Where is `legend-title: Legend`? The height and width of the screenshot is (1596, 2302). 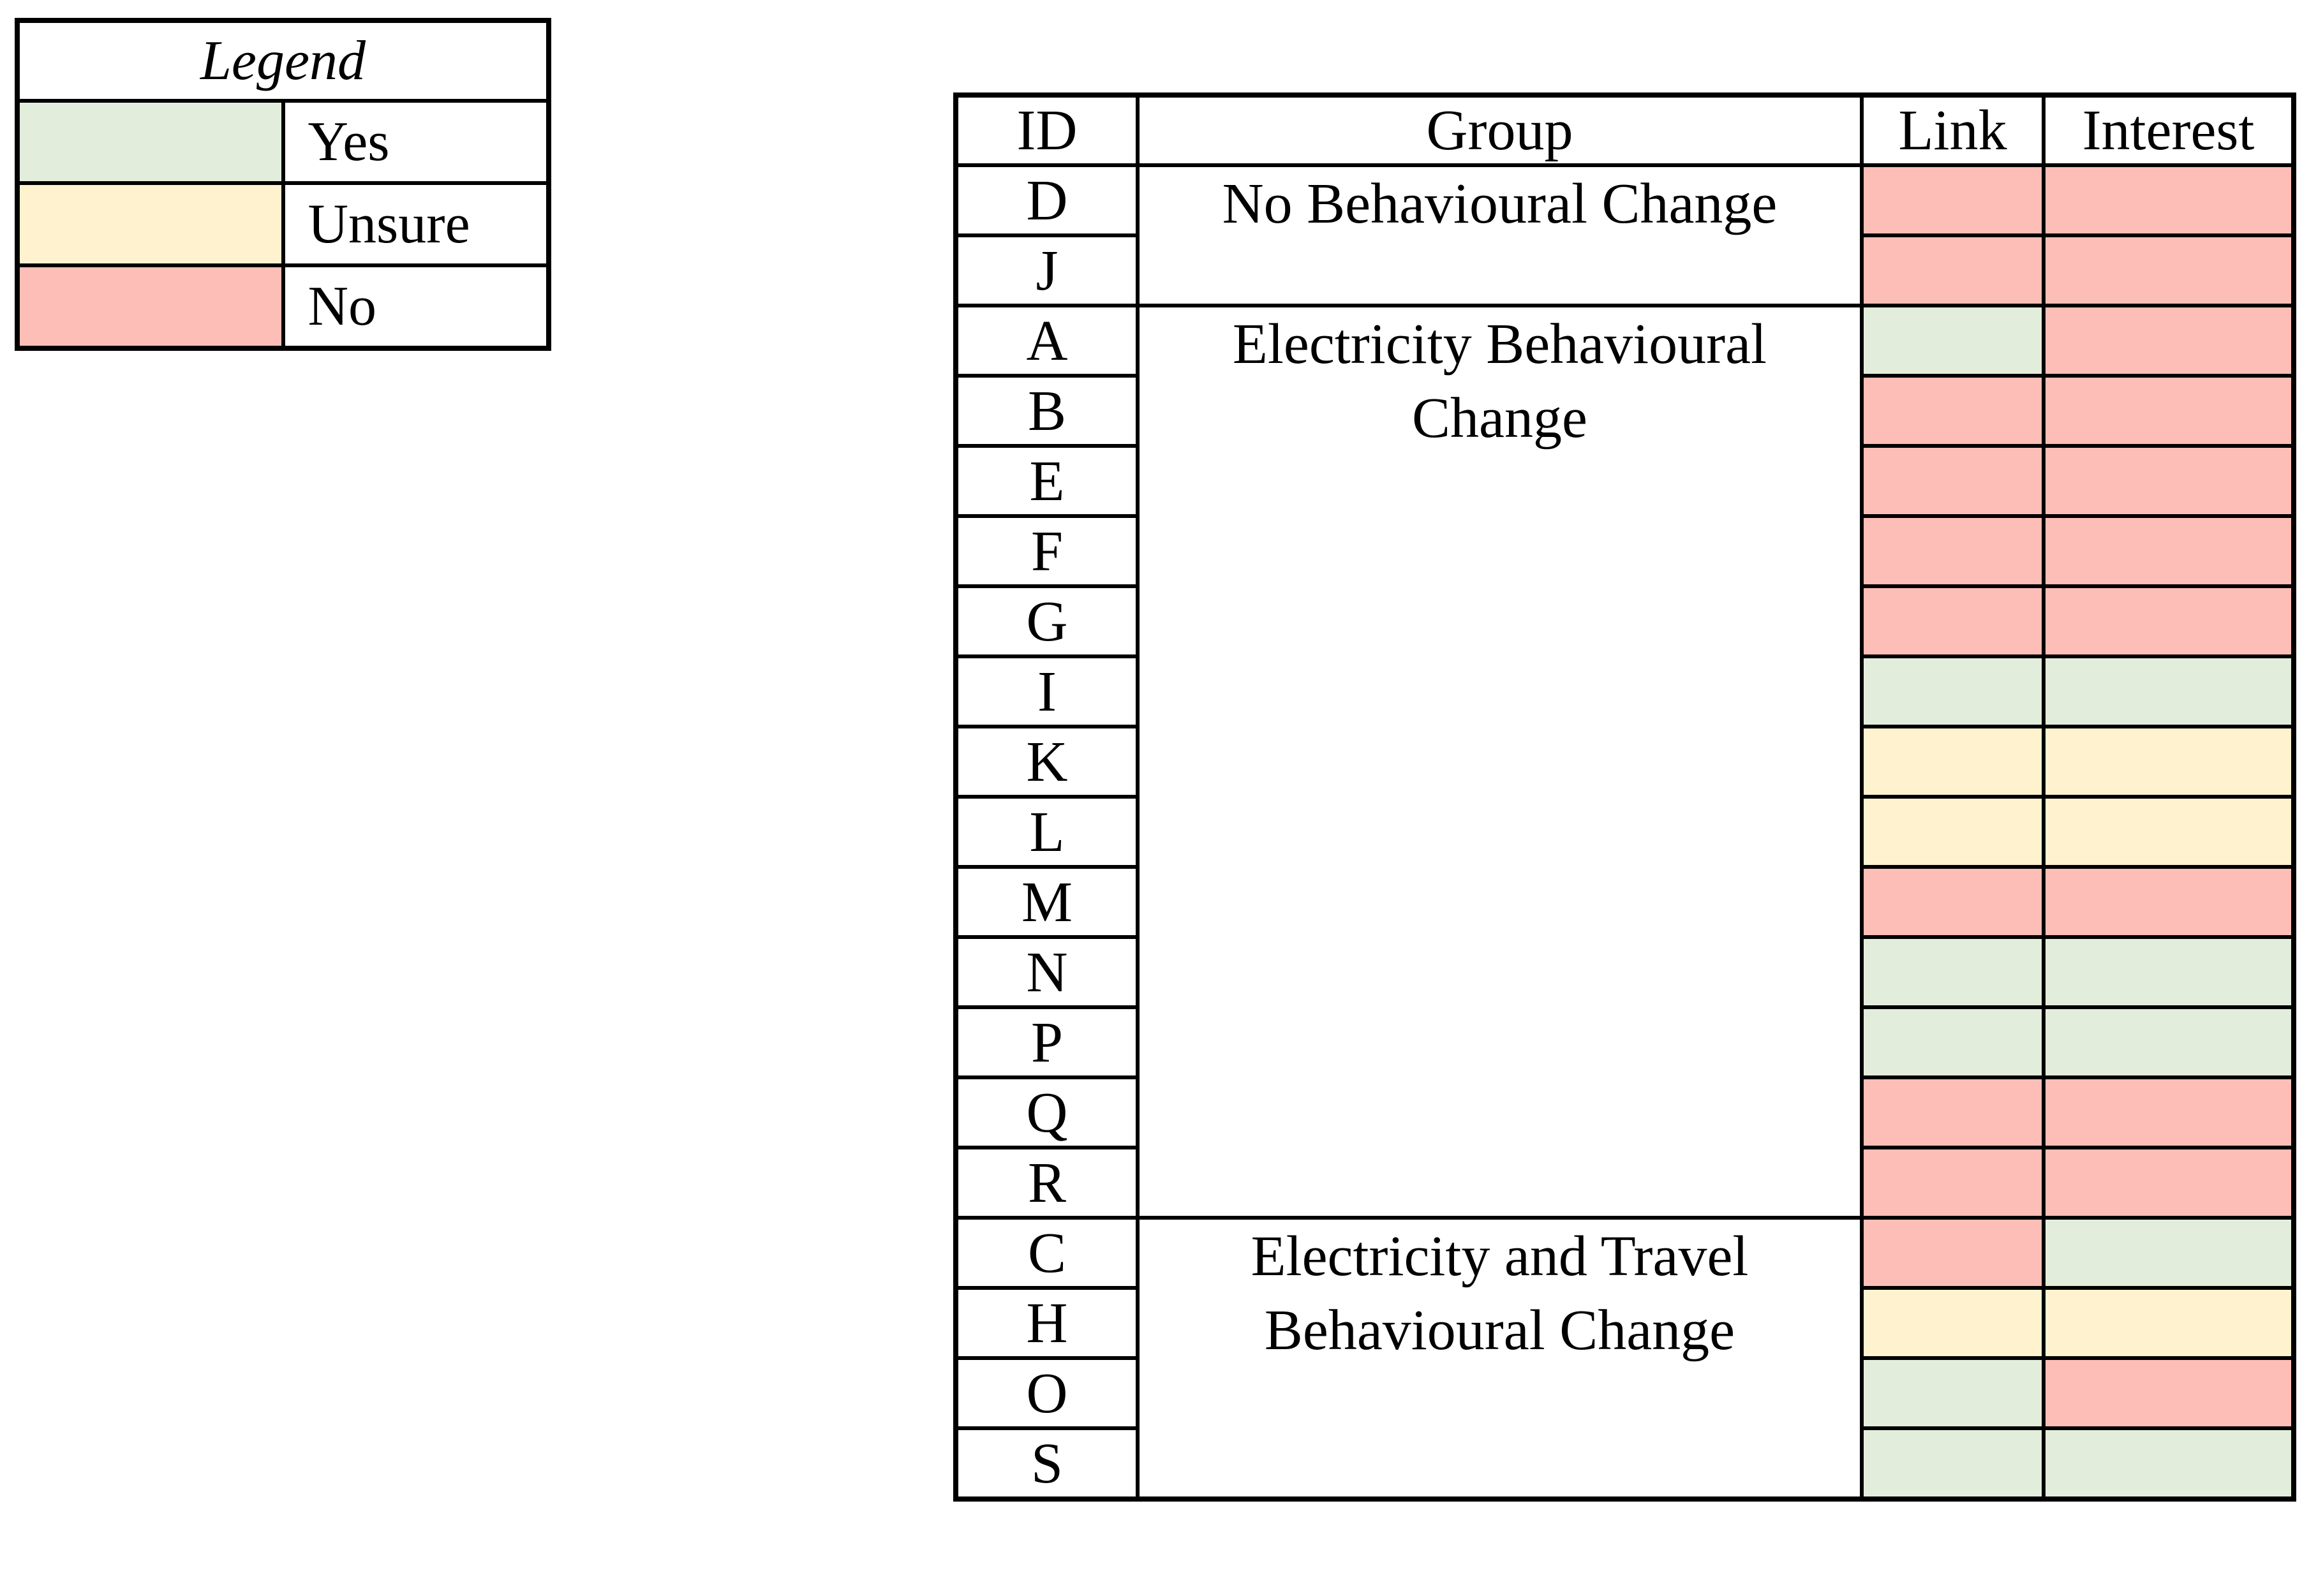 legend-title: Legend is located at coordinates (283, 60).